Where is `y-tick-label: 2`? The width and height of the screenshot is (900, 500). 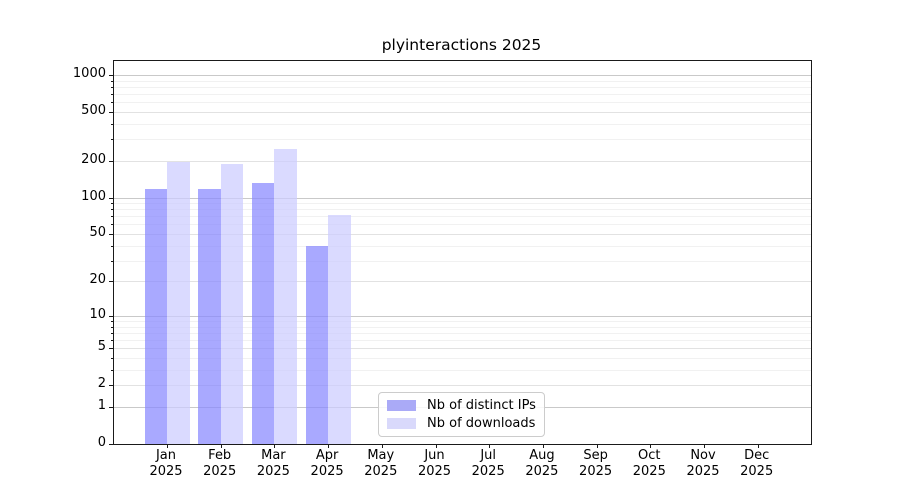 y-tick-label: 2 is located at coordinates (101, 384).